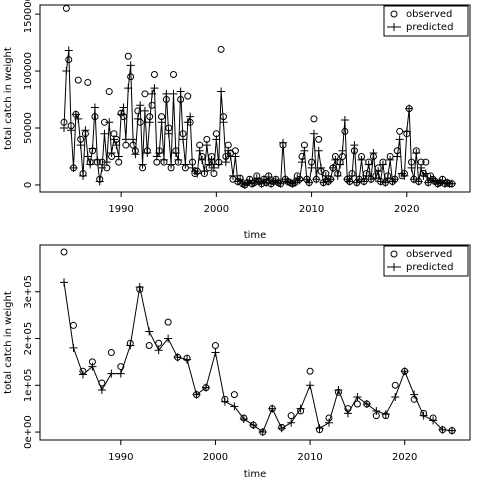 Image resolution: width=480 pixels, height=480 pixels. What do you see at coordinates (429, 254) in the screenshot?
I see `legend-label: observed` at bounding box center [429, 254].